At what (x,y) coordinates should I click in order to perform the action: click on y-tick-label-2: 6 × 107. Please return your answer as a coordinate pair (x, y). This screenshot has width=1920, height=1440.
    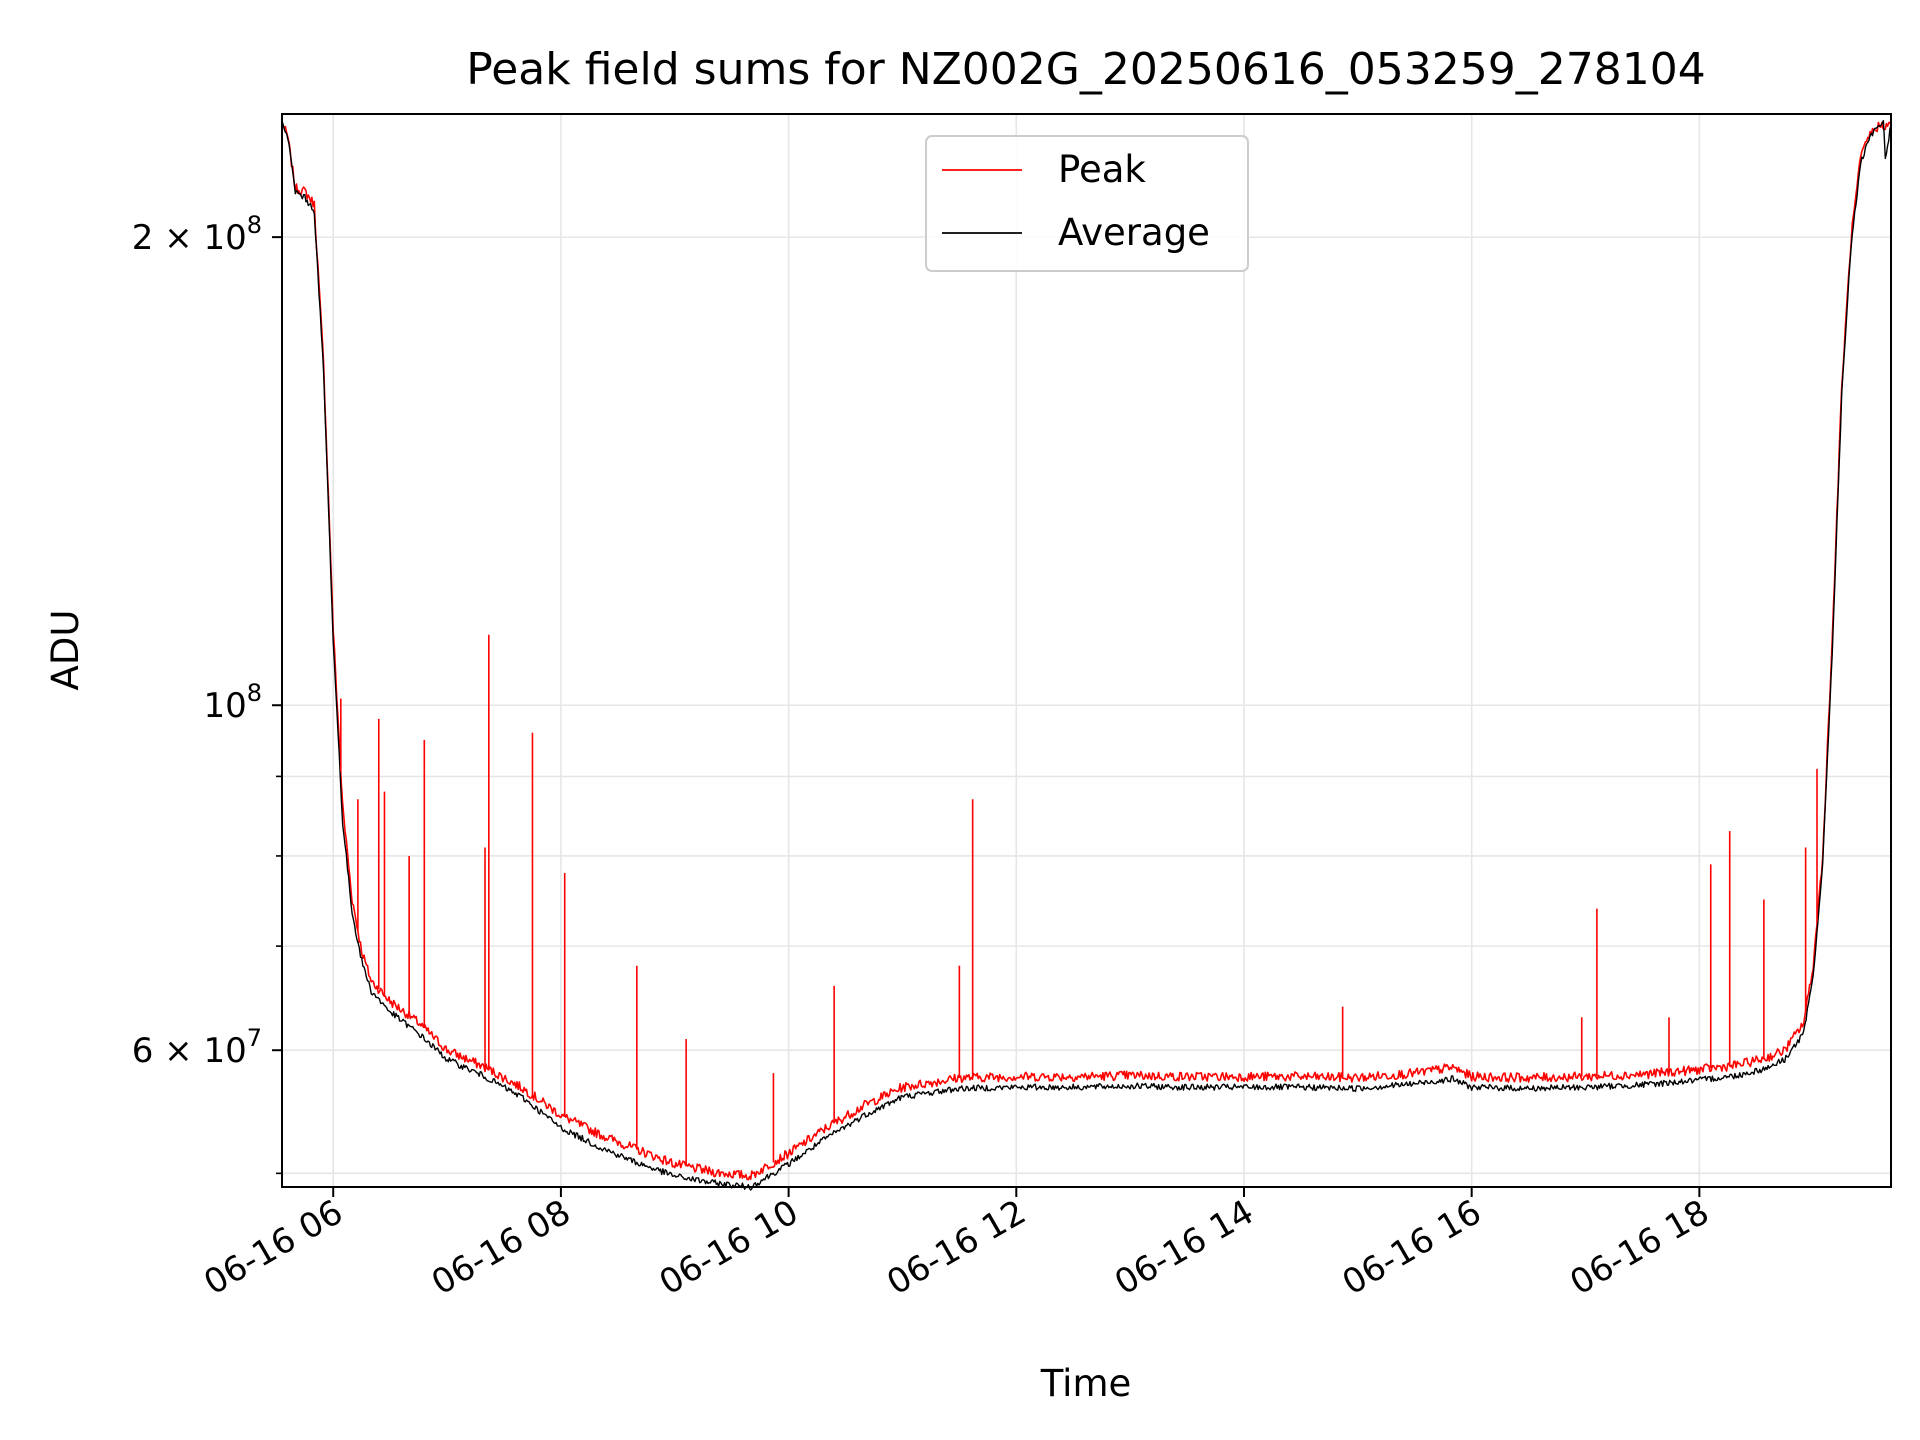
    Looking at the image, I should click on (197, 1047).